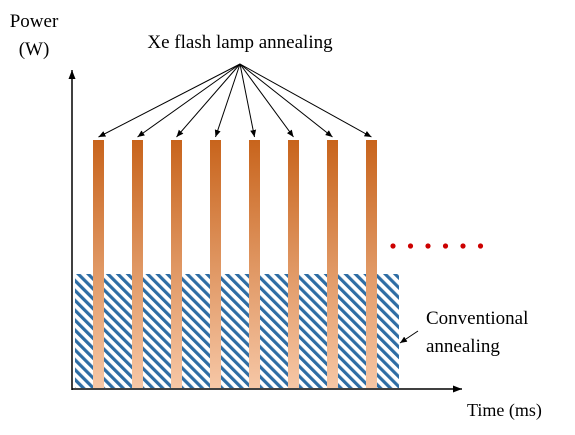  What do you see at coordinates (477, 318) in the screenshot?
I see `conventional-label-line1: Conventional` at bounding box center [477, 318].